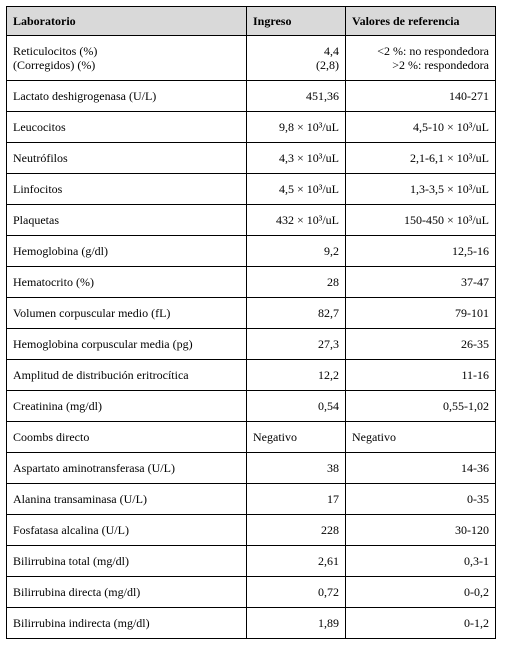 The height and width of the screenshot is (662, 505). Describe the element at coordinates (77, 592) in the screenshot. I see `cell-laboratorio-text: Bilirrubina directa (mg/dl)` at that location.